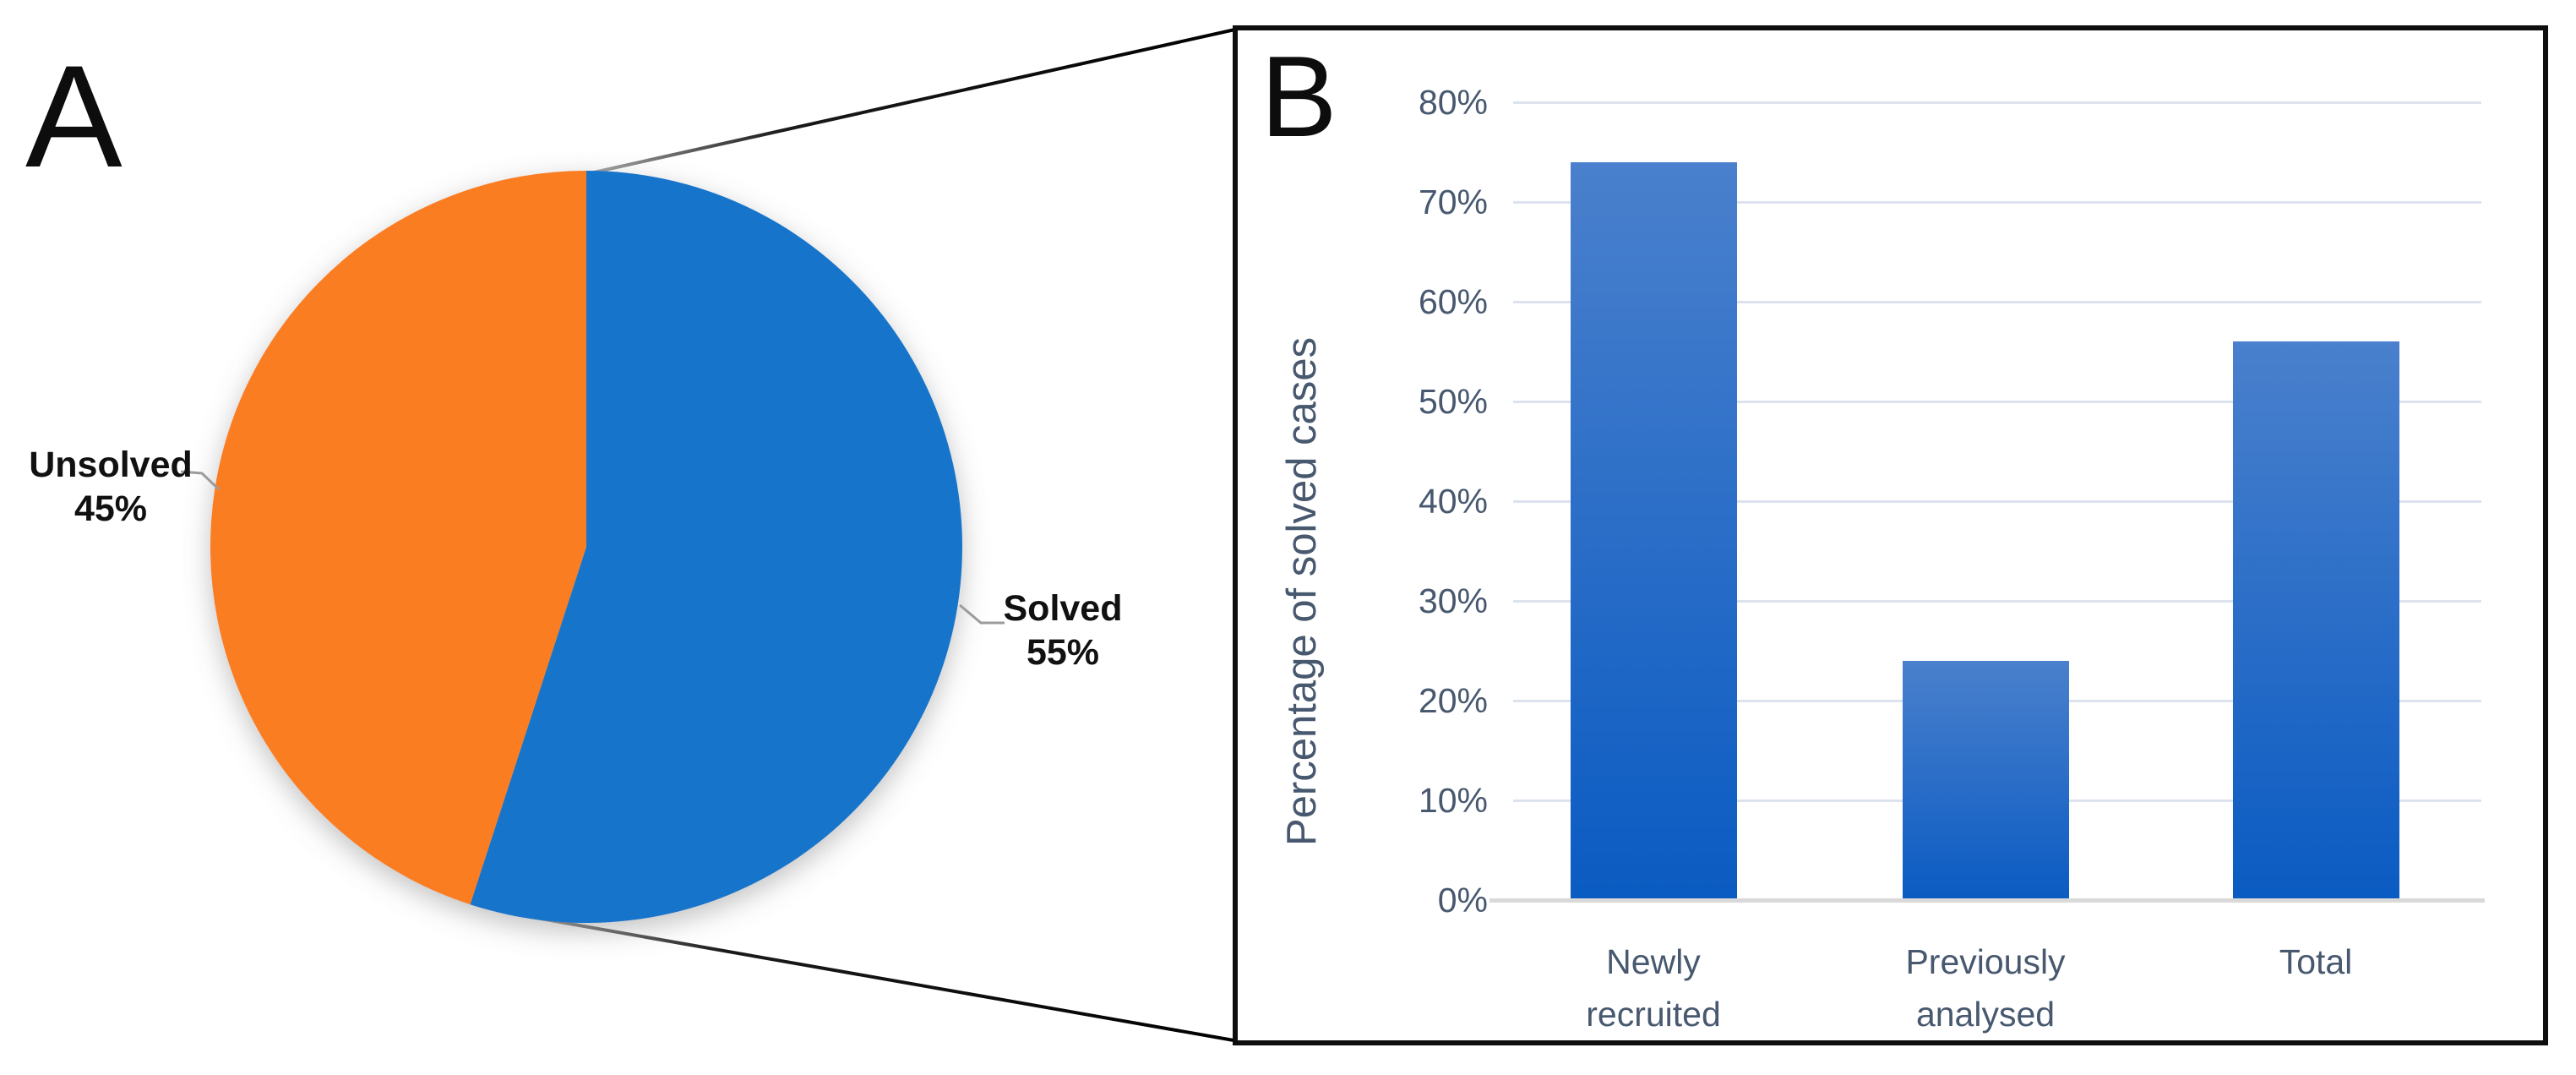  Describe the element at coordinates (1653, 530) in the screenshot. I see `bar-newly-recruited` at that location.